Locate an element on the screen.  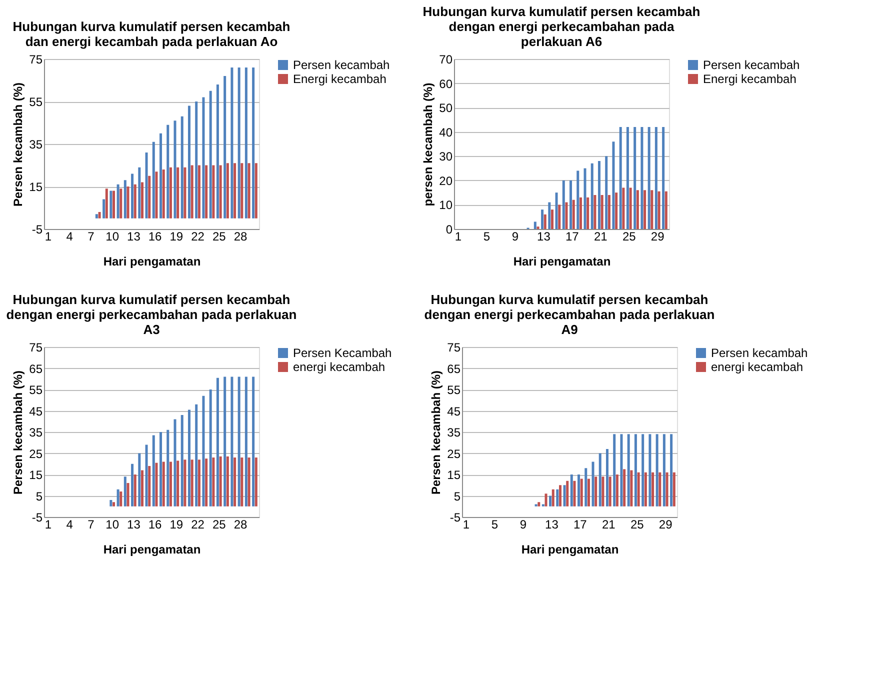
y-tick-label: 30 is located at coordinates (446, 157).